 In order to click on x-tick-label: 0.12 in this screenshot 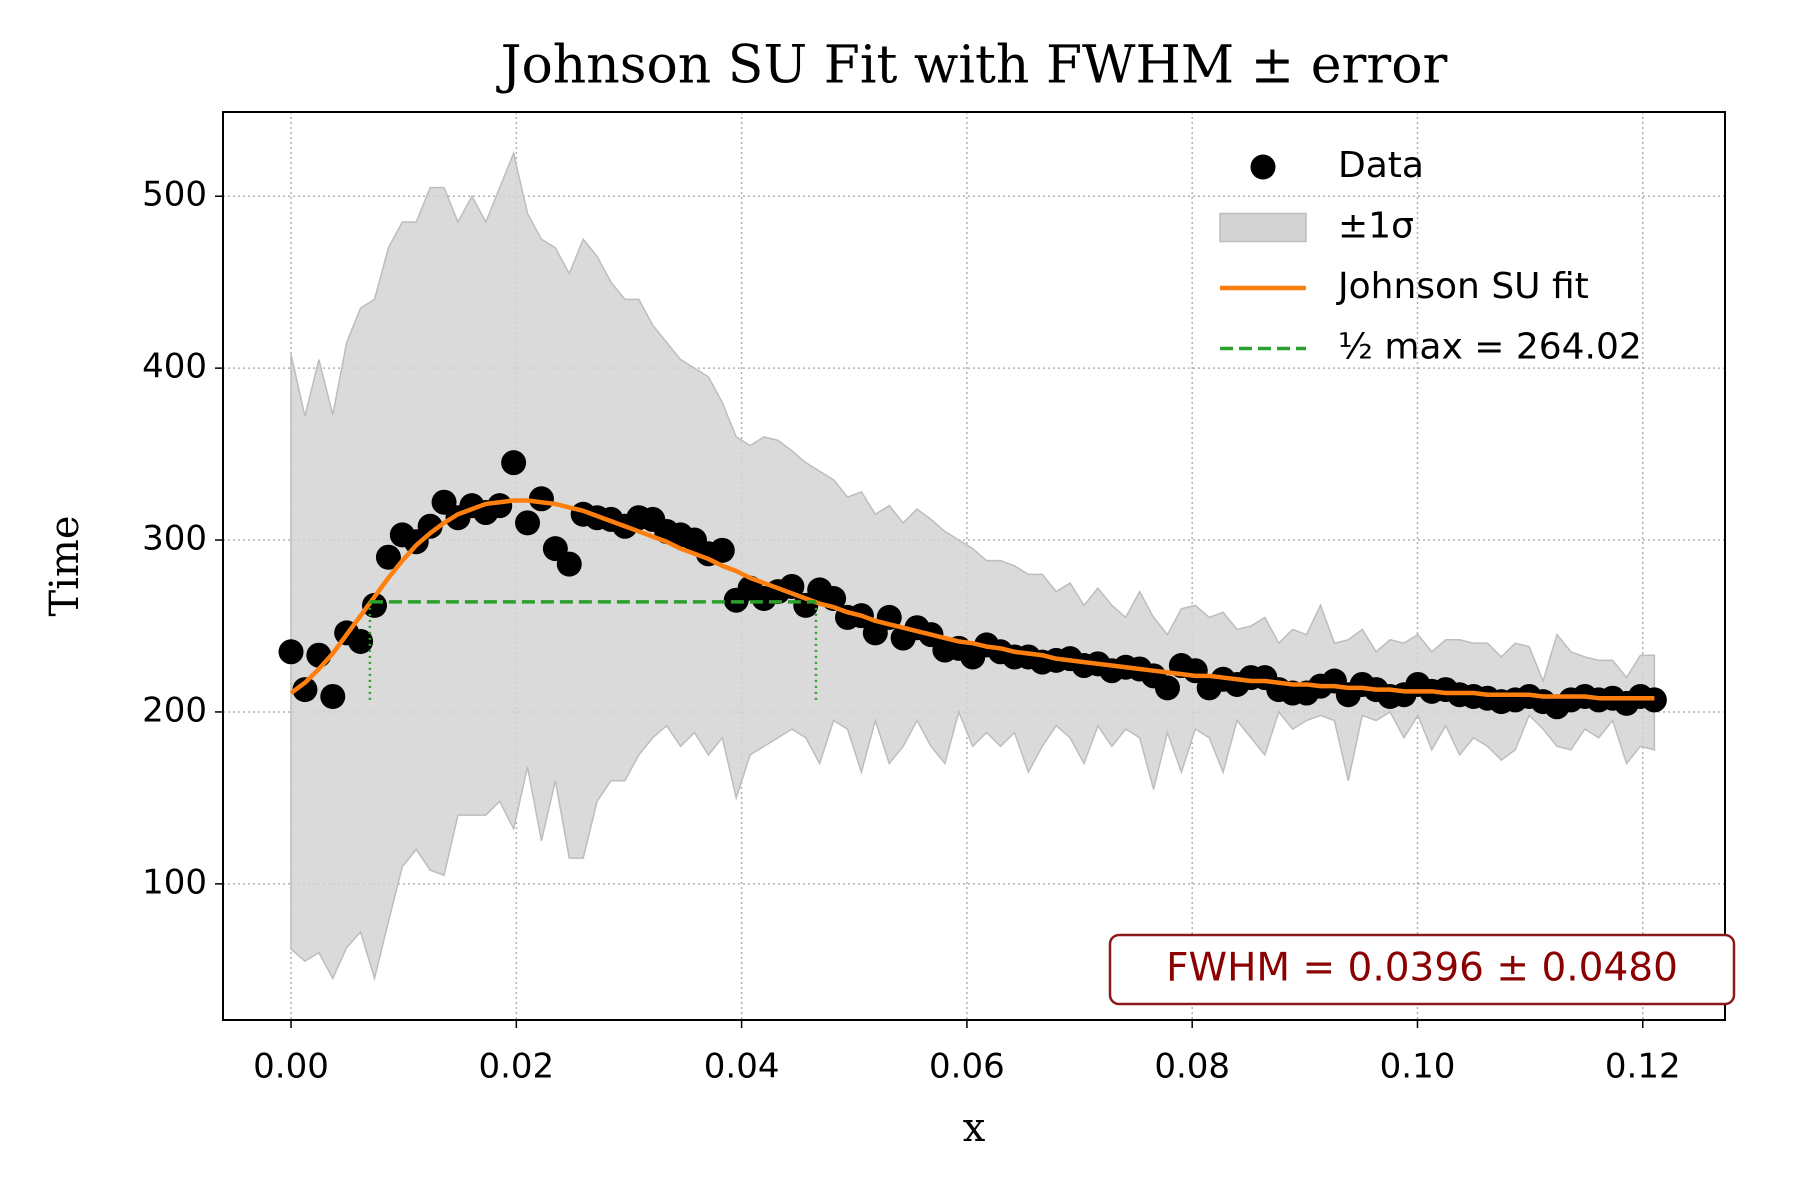, I will do `click(1643, 1067)`.